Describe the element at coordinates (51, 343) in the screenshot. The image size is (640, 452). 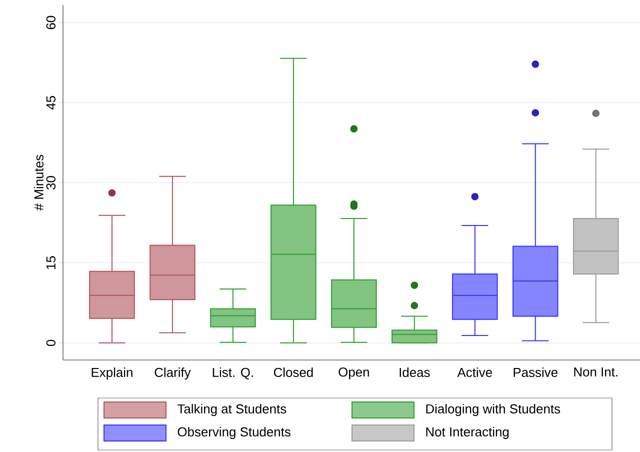
I see `y-tick-label: 0` at that location.